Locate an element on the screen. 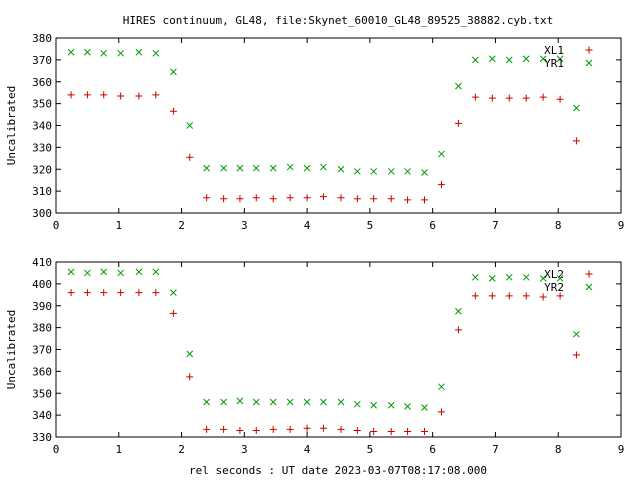 Image resolution: width=640 pixels, height=480 pixels. panel2-y-tick-label: 340 is located at coordinates (42, 415).